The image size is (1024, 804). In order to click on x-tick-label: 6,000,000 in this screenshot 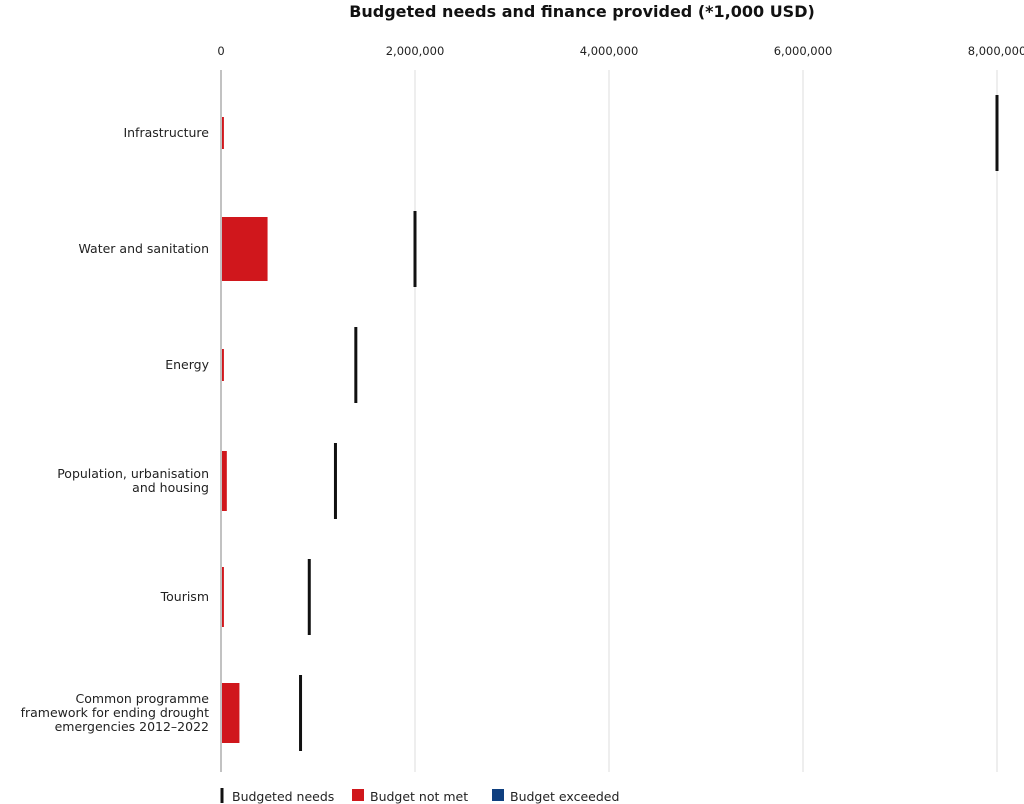, I will do `click(803, 51)`.